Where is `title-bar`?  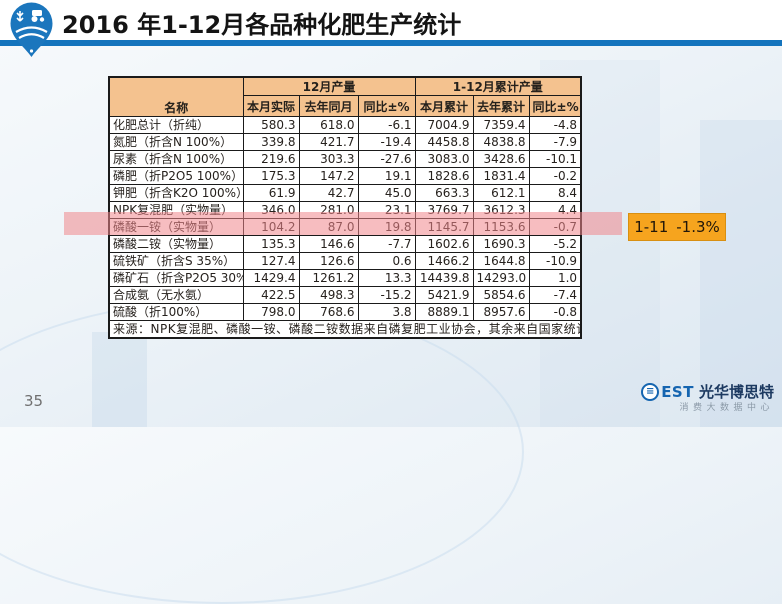 title-bar is located at coordinates (391, 20).